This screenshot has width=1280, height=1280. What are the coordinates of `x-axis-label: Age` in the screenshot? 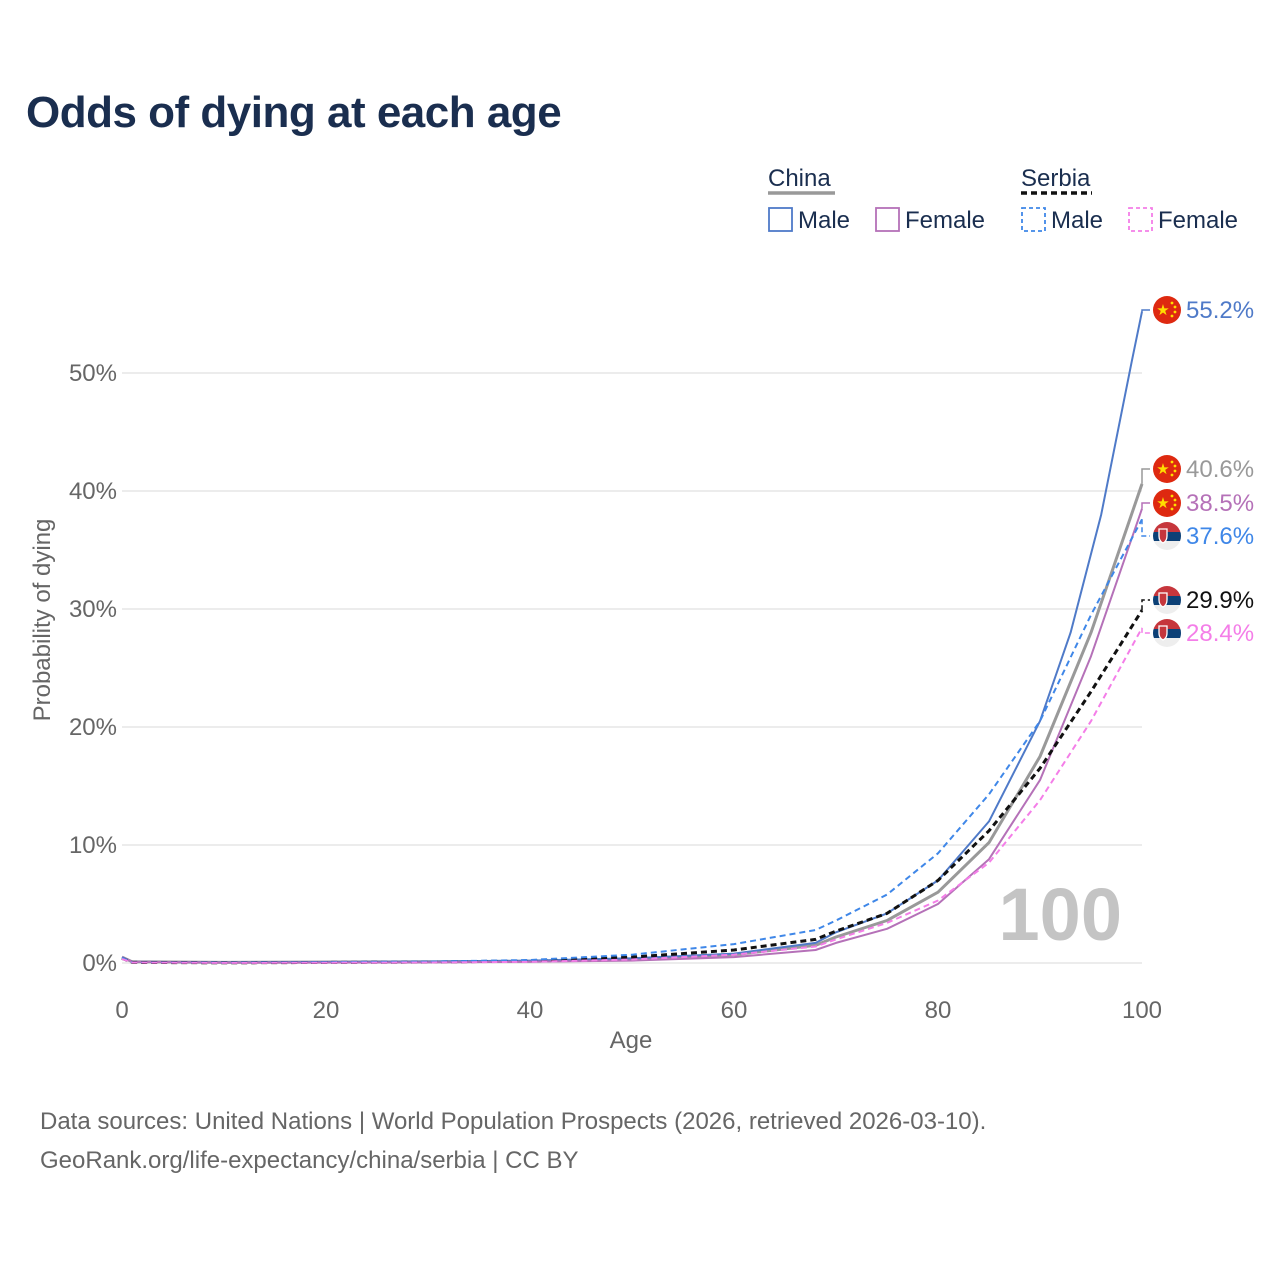 It's located at (631, 1040).